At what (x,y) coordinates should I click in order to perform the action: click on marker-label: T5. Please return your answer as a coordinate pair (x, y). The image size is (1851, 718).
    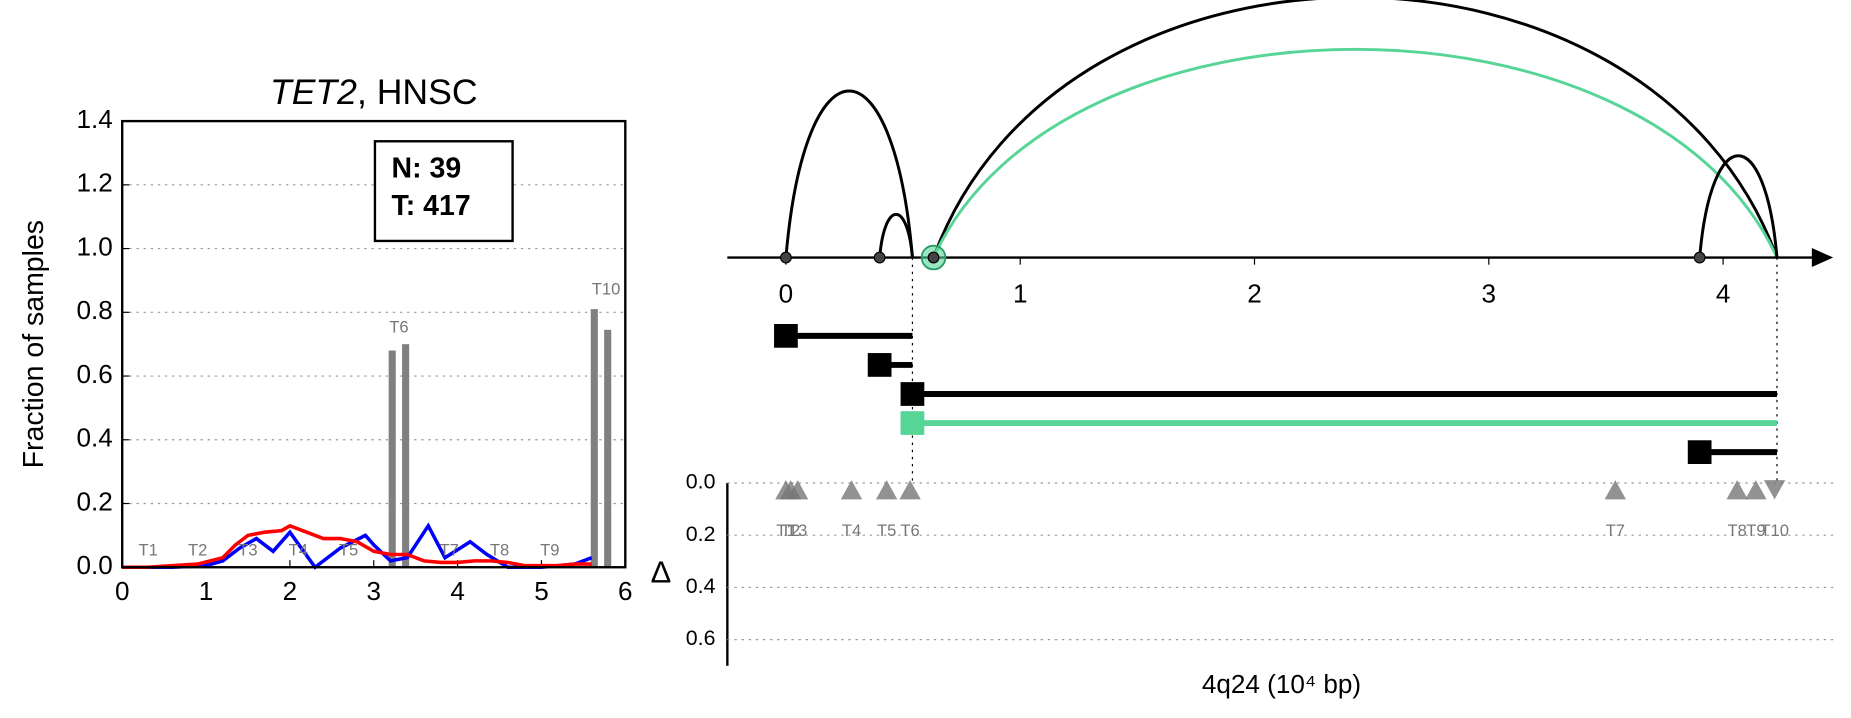
    Looking at the image, I should click on (886, 530).